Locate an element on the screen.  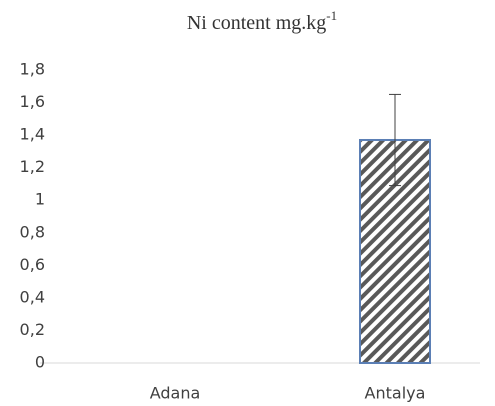
y-tick-label: 1 is located at coordinates (40, 199).